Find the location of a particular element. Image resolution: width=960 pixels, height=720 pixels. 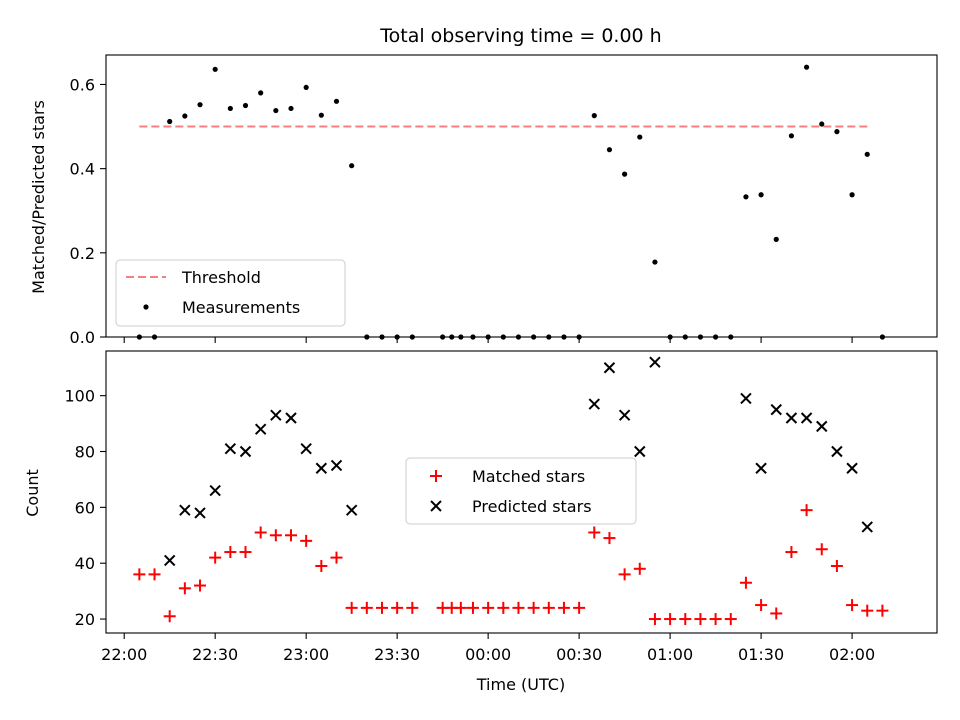

x-tick-label: 22:00 is located at coordinates (124, 654).